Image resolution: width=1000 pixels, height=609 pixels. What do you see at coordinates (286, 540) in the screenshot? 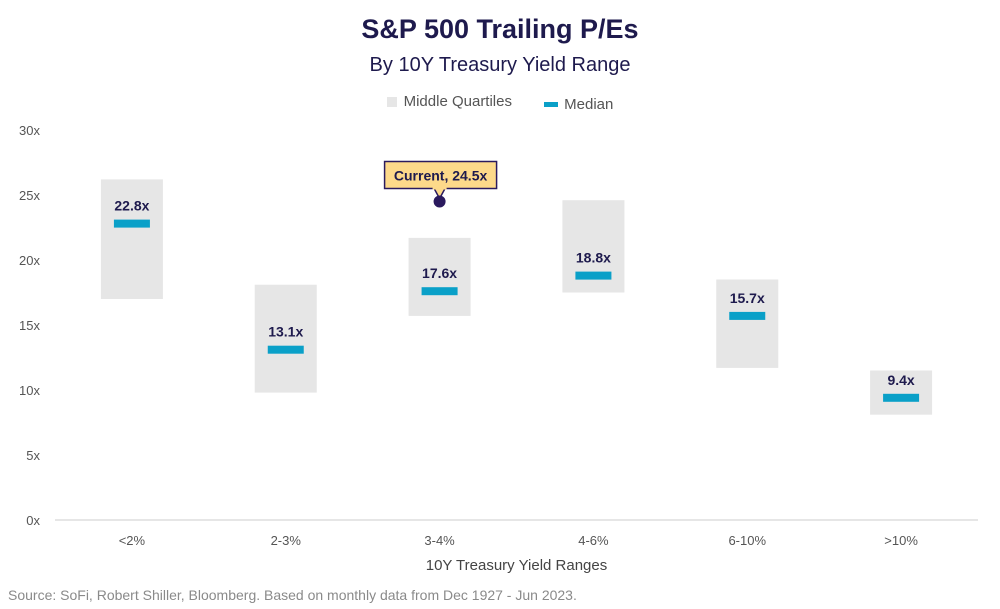
I see `x-tick-label: 2-3%` at bounding box center [286, 540].